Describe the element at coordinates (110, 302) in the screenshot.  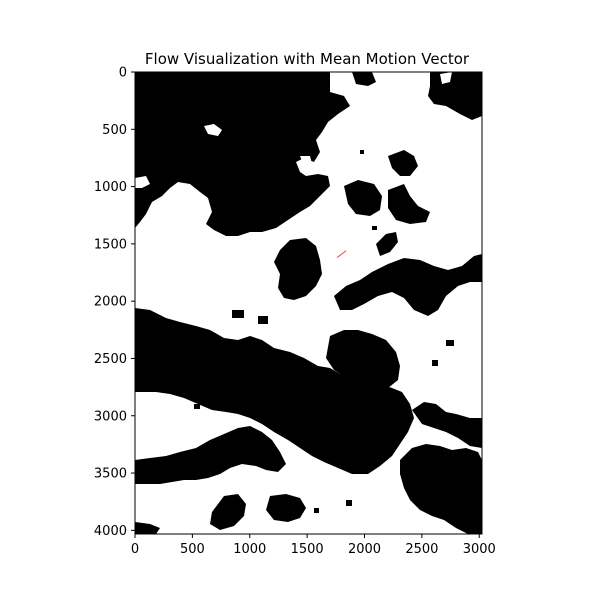
I see `y-tick-label: 2000` at that location.